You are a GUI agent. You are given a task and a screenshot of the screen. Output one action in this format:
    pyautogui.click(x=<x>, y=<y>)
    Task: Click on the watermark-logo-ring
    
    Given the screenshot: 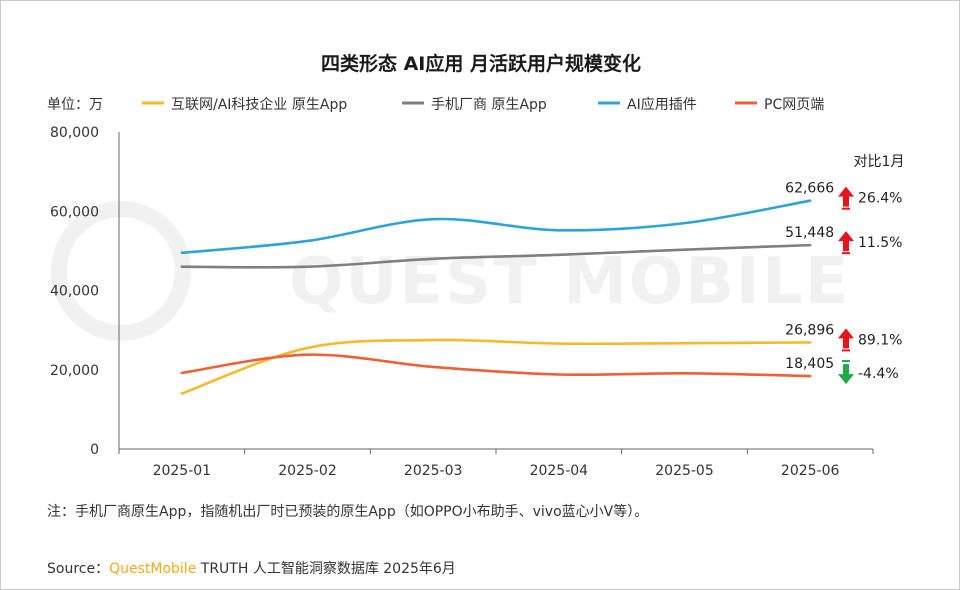 What is the action you would take?
    pyautogui.click(x=121, y=271)
    